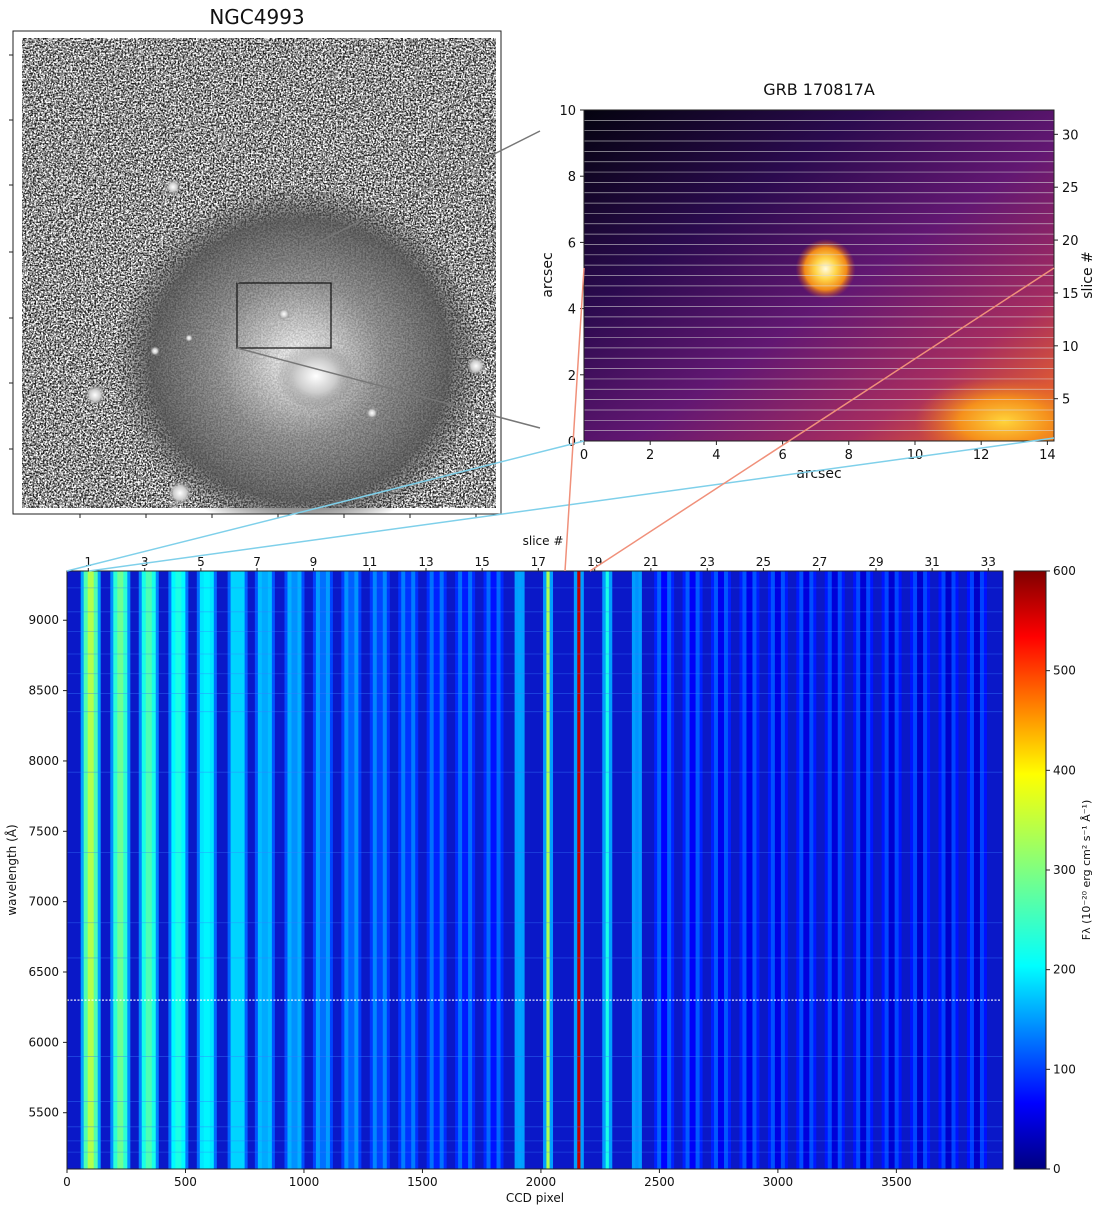  Describe the element at coordinates (43, 972) in the screenshot. I see `tick-label: 6500` at that location.